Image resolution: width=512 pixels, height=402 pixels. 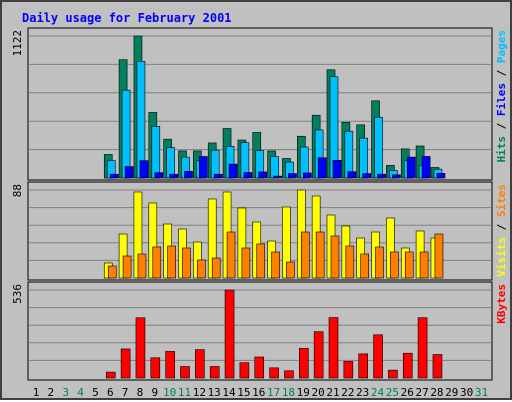 I want to click on x-tick-label: 15, so click(x=243, y=392).